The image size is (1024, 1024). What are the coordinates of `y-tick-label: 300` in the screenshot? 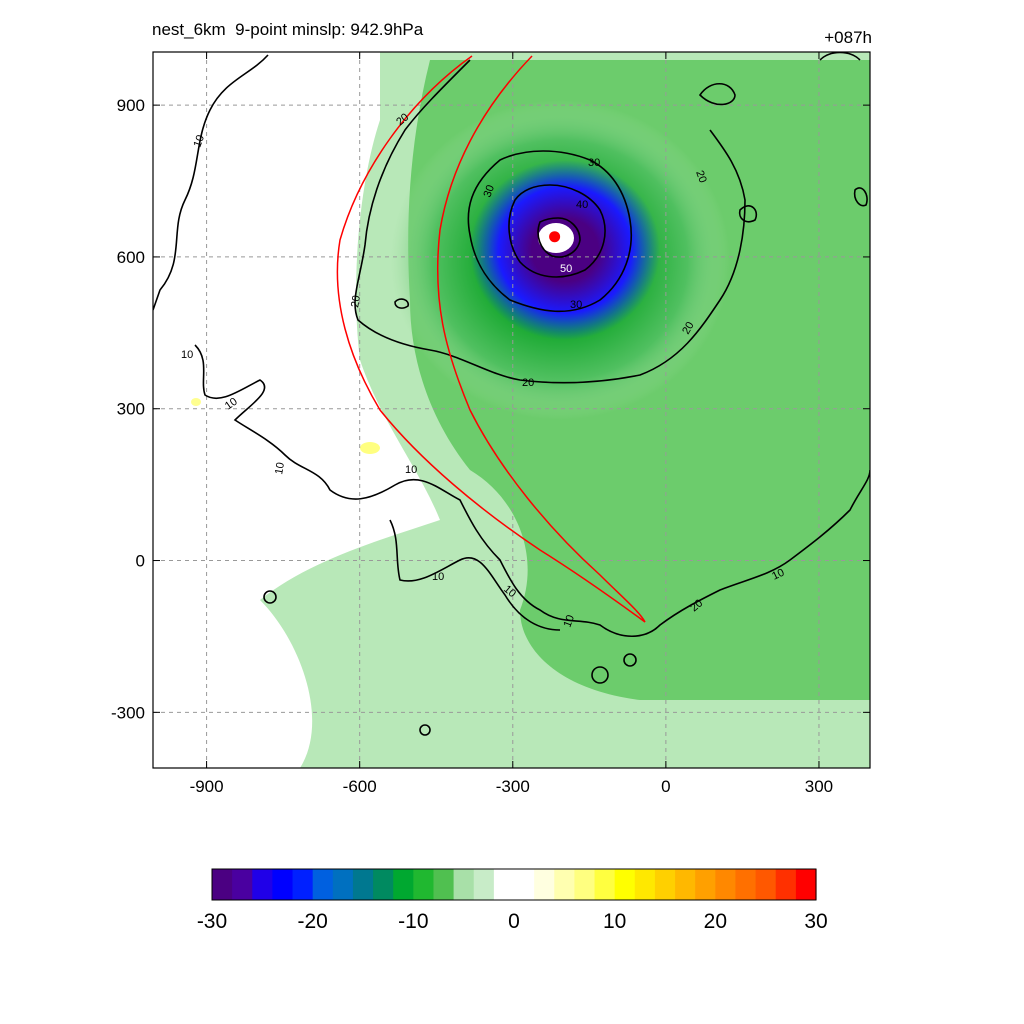 It's located at (131, 409).